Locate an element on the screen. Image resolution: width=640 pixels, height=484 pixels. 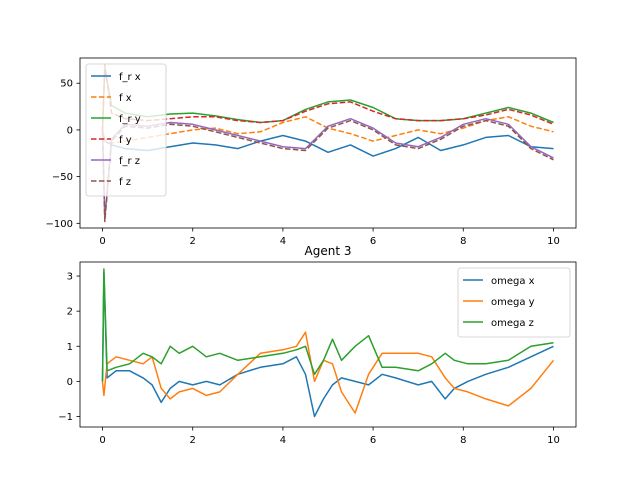
legend-label: omega z is located at coordinates (512, 323).